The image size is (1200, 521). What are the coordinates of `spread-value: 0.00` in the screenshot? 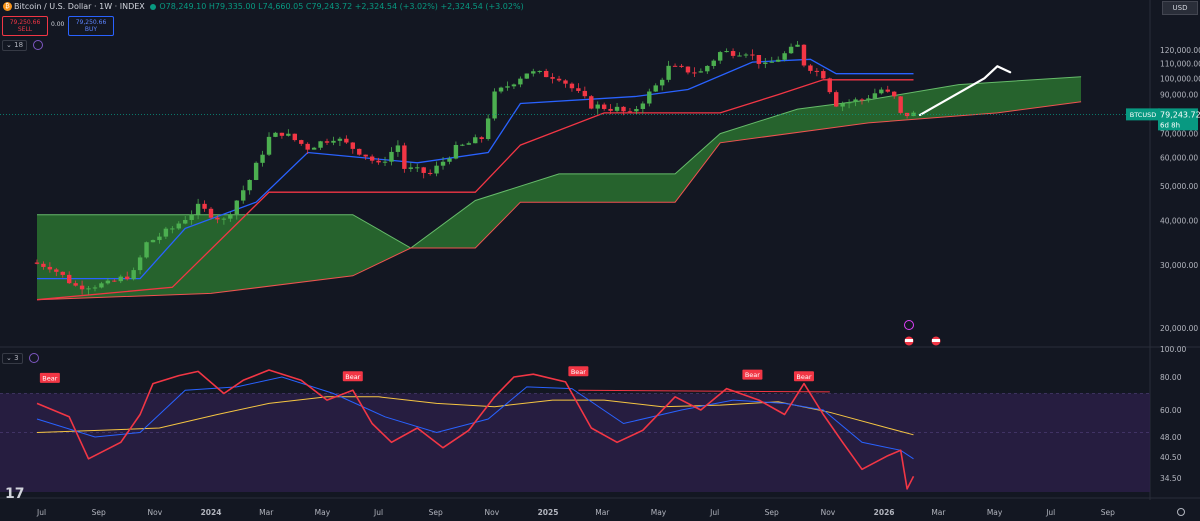 It's located at (58, 24).